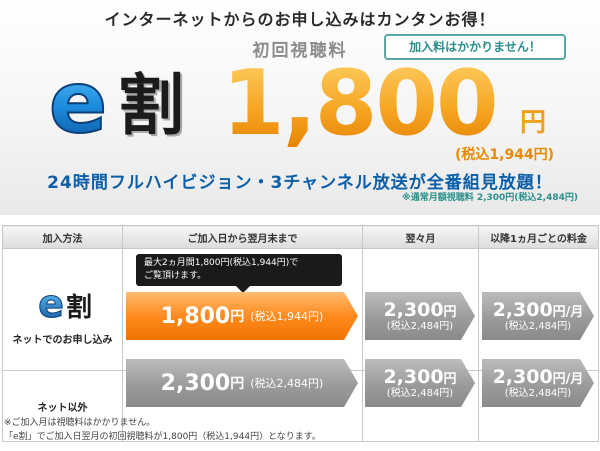 The width and height of the screenshot is (600, 451). Describe the element at coordinates (538, 316) in the screenshot. I see `online-monthly-price: 2,300円/月 (税込2,484円)` at that location.